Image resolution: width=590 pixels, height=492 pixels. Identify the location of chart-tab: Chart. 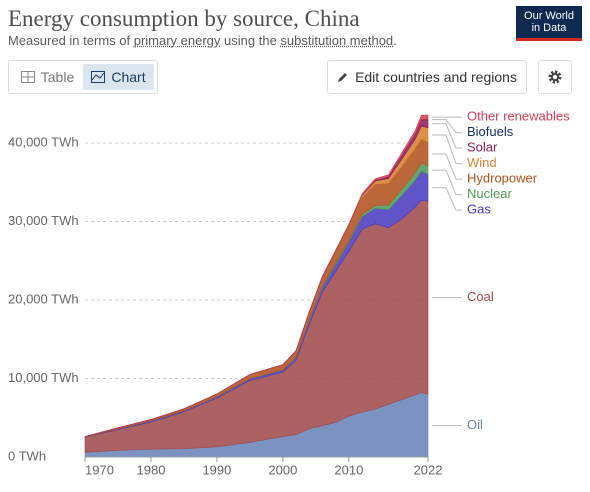
(118, 77).